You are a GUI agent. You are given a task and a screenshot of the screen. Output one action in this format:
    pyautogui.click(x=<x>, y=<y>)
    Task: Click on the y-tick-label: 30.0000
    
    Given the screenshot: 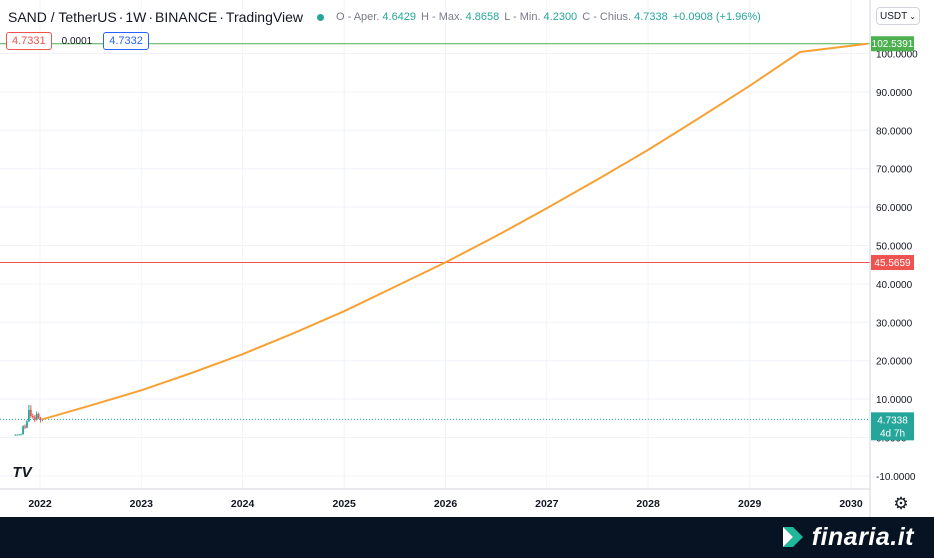 What is the action you would take?
    pyautogui.click(x=894, y=323)
    